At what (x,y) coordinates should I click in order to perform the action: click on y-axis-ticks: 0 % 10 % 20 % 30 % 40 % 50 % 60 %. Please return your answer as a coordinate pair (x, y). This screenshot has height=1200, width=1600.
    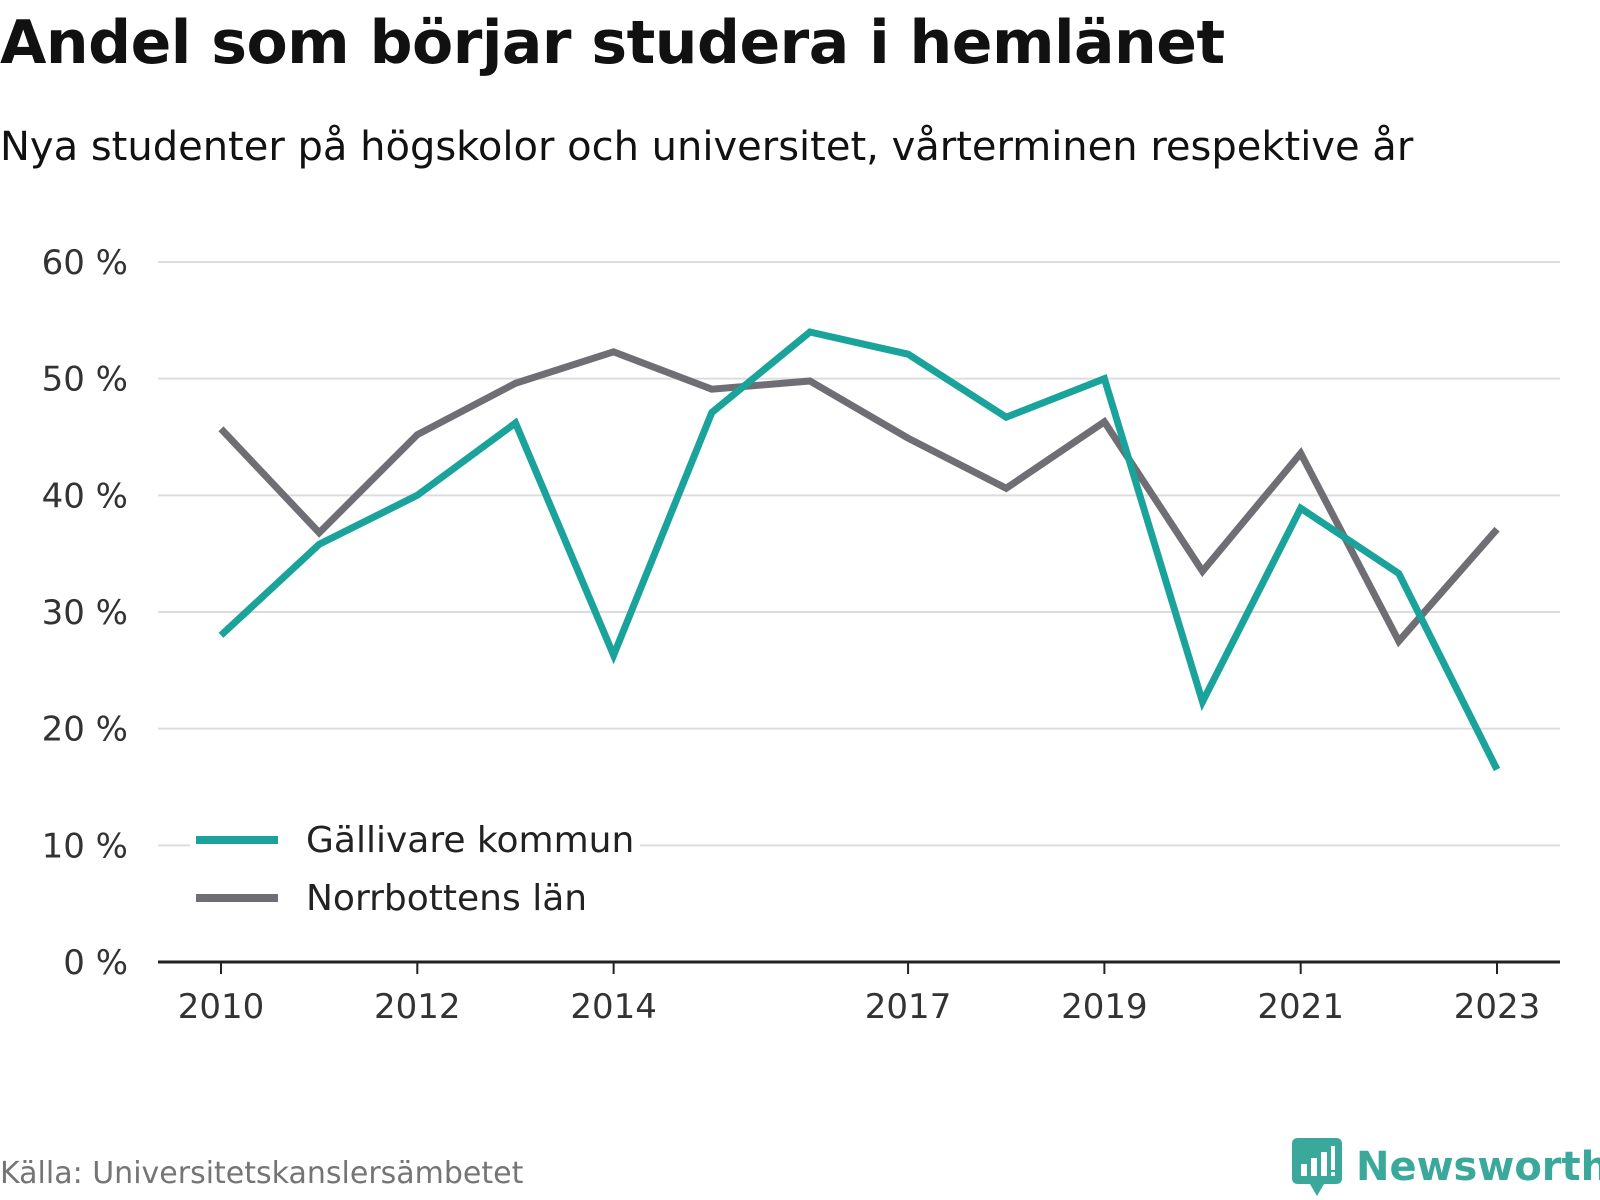
    Looking at the image, I should click on (85, 613).